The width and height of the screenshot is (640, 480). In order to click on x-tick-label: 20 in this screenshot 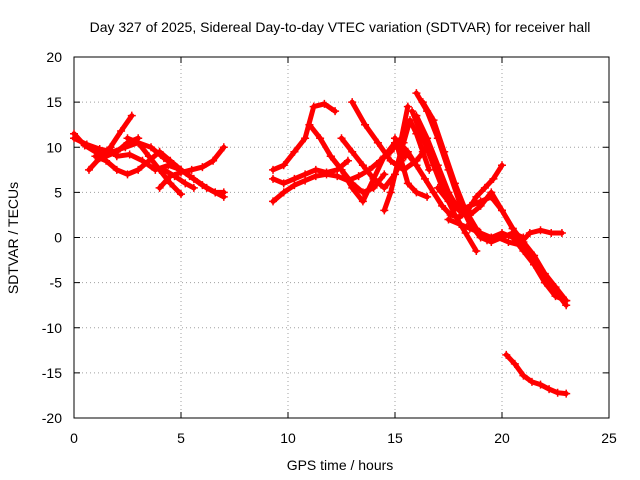, I will do `click(502, 438)`.